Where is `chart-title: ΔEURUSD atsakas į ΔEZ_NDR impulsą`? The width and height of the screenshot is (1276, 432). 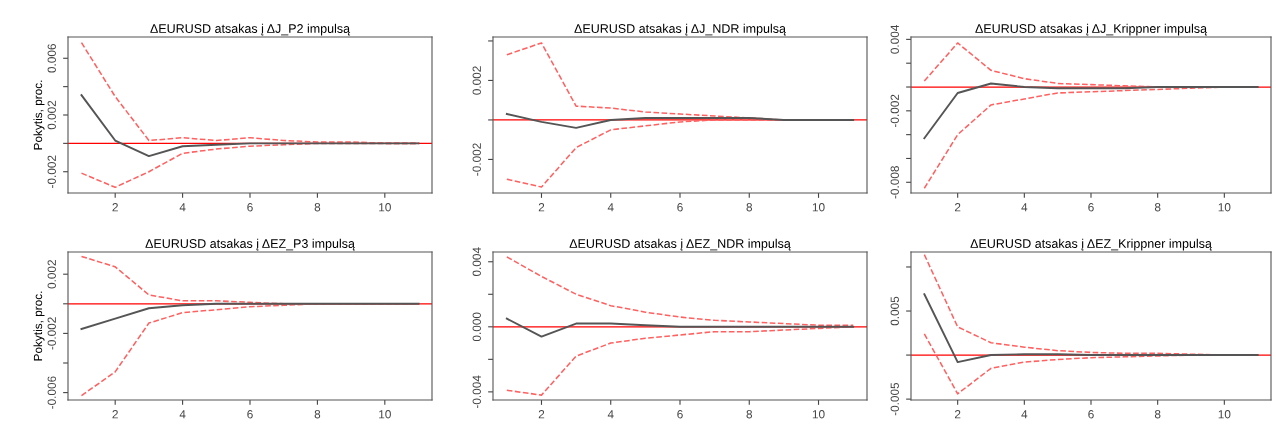
chart-title: ΔEURUSD atsakas į ΔEZ_NDR impulsą is located at coordinates (680, 244).